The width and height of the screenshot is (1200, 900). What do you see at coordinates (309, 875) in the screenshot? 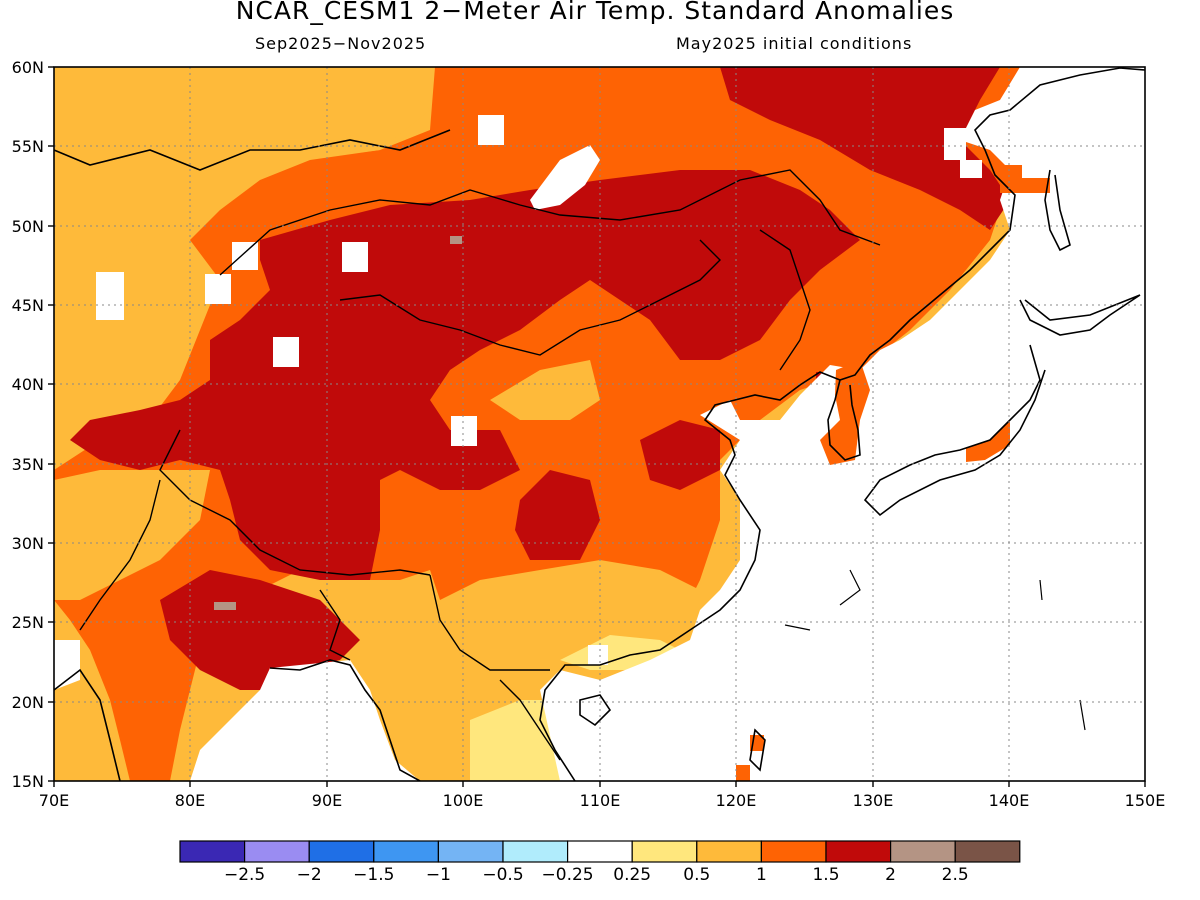
I see `legend-tick-label: −2` at bounding box center [309, 875].